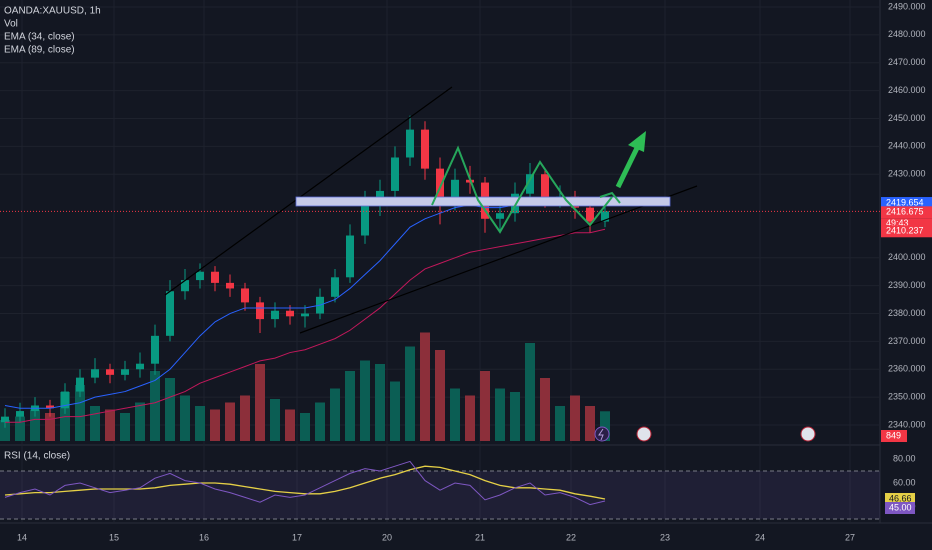 This screenshot has height=550, width=932. What do you see at coordinates (907, 397) in the screenshot?
I see `y-tick-label: 2350.000` at bounding box center [907, 397].